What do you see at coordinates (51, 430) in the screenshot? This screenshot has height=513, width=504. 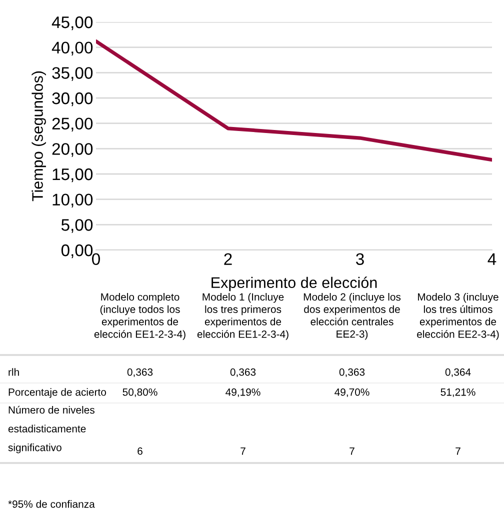 I see `text: Número de niveles estadisticamente significativo` at bounding box center [51, 430].